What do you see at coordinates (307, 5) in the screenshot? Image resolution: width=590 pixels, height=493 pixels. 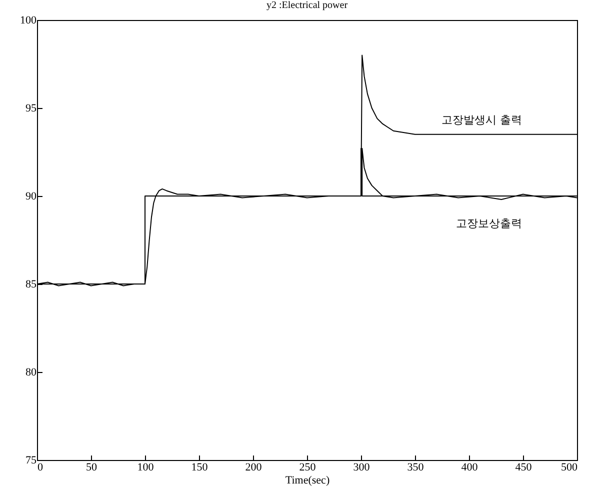 I see `chart-title: y2 :Electrical power` at bounding box center [307, 5].